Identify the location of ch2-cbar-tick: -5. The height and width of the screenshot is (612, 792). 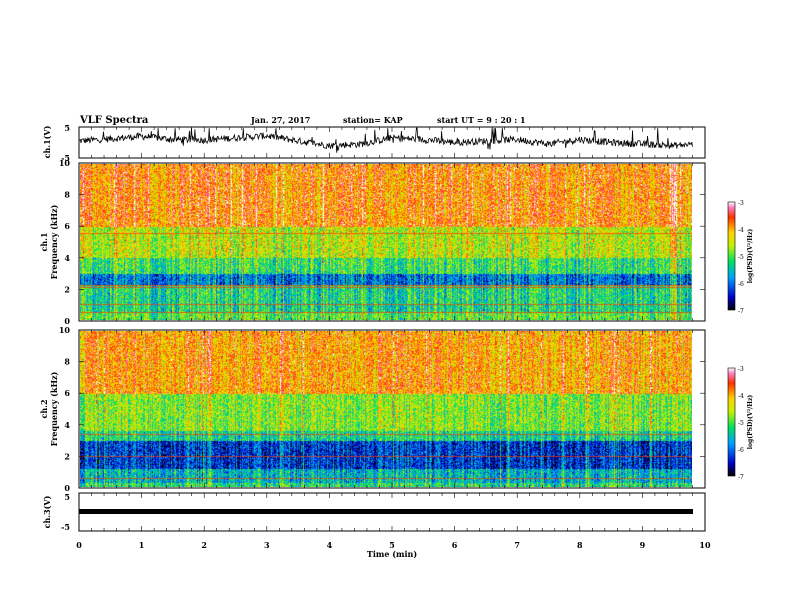
(741, 423).